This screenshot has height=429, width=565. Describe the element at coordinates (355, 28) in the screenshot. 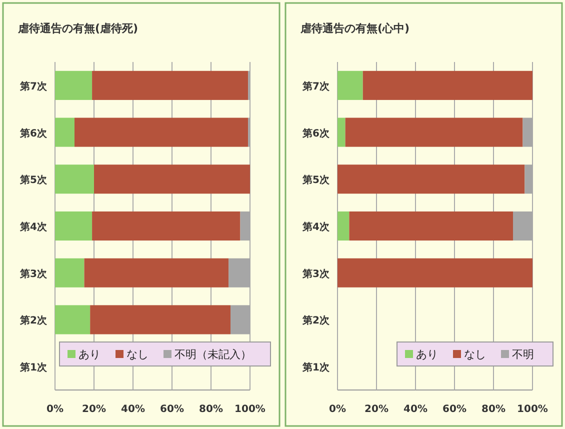

I see `chart-title: 虐待通告の有無(心中)` at that location.